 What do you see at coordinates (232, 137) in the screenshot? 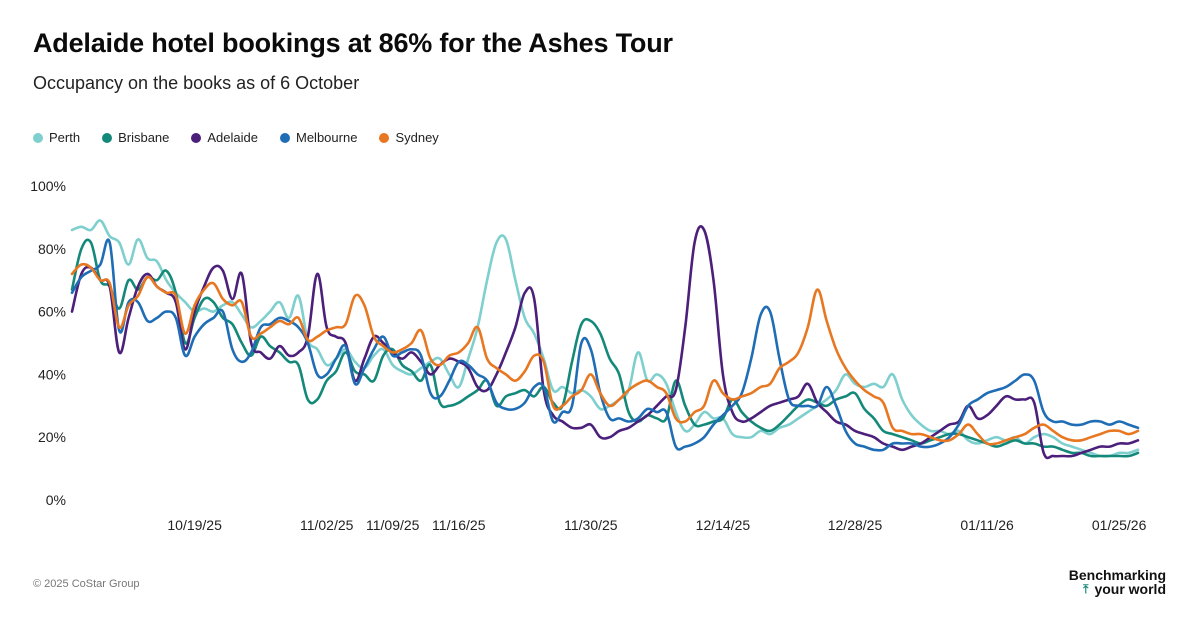
I see `legend-label-adelaide: Adelaide` at bounding box center [232, 137].